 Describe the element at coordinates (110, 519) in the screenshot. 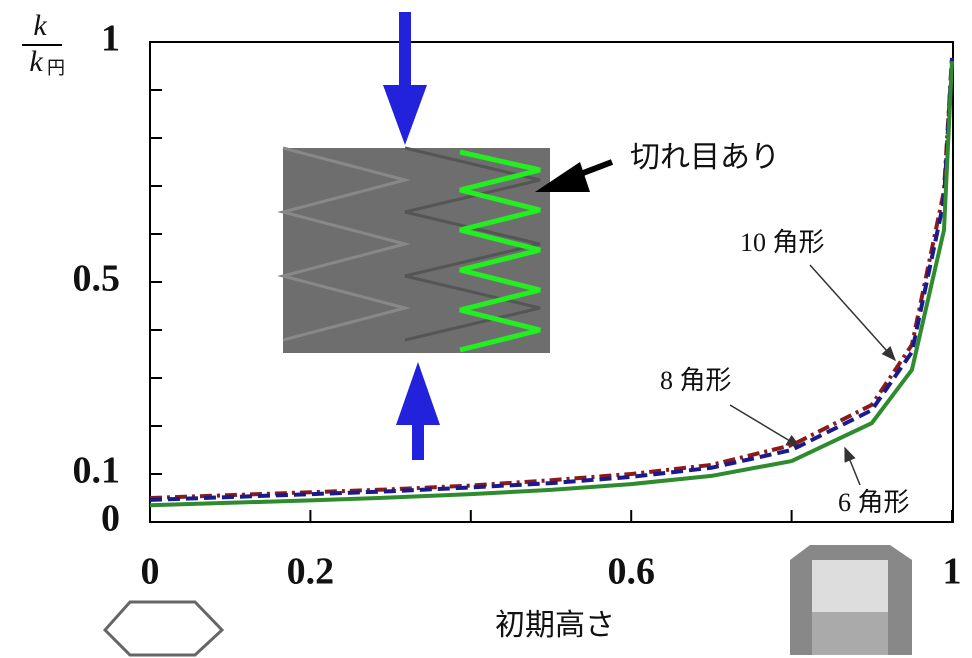

I see `y-tick-label: 0` at that location.